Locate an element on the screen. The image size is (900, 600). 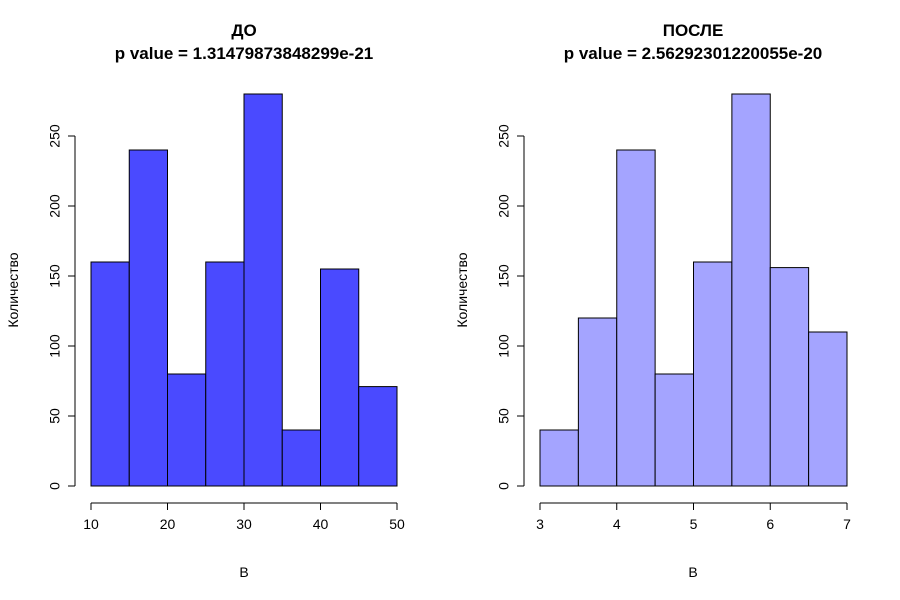
x-tick-label: 50 is located at coordinates (397, 524).